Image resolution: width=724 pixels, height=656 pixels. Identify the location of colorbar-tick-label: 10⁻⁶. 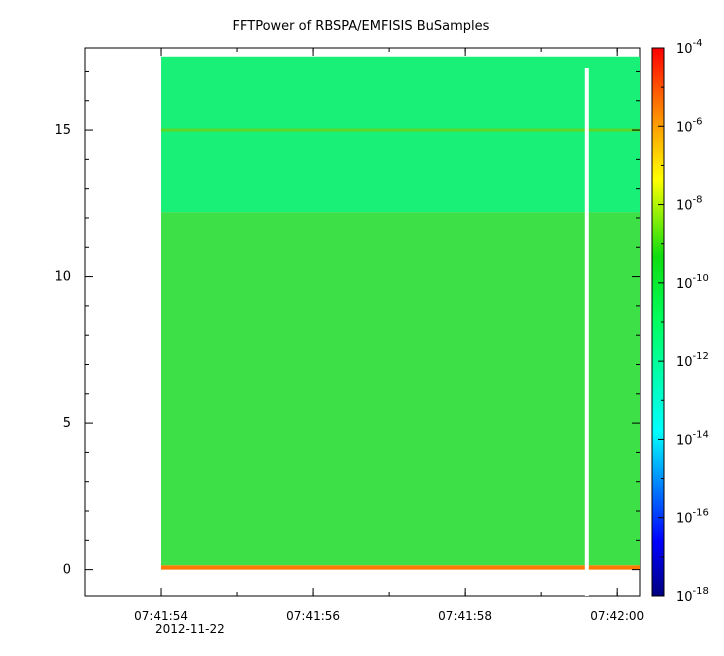
(689, 125).